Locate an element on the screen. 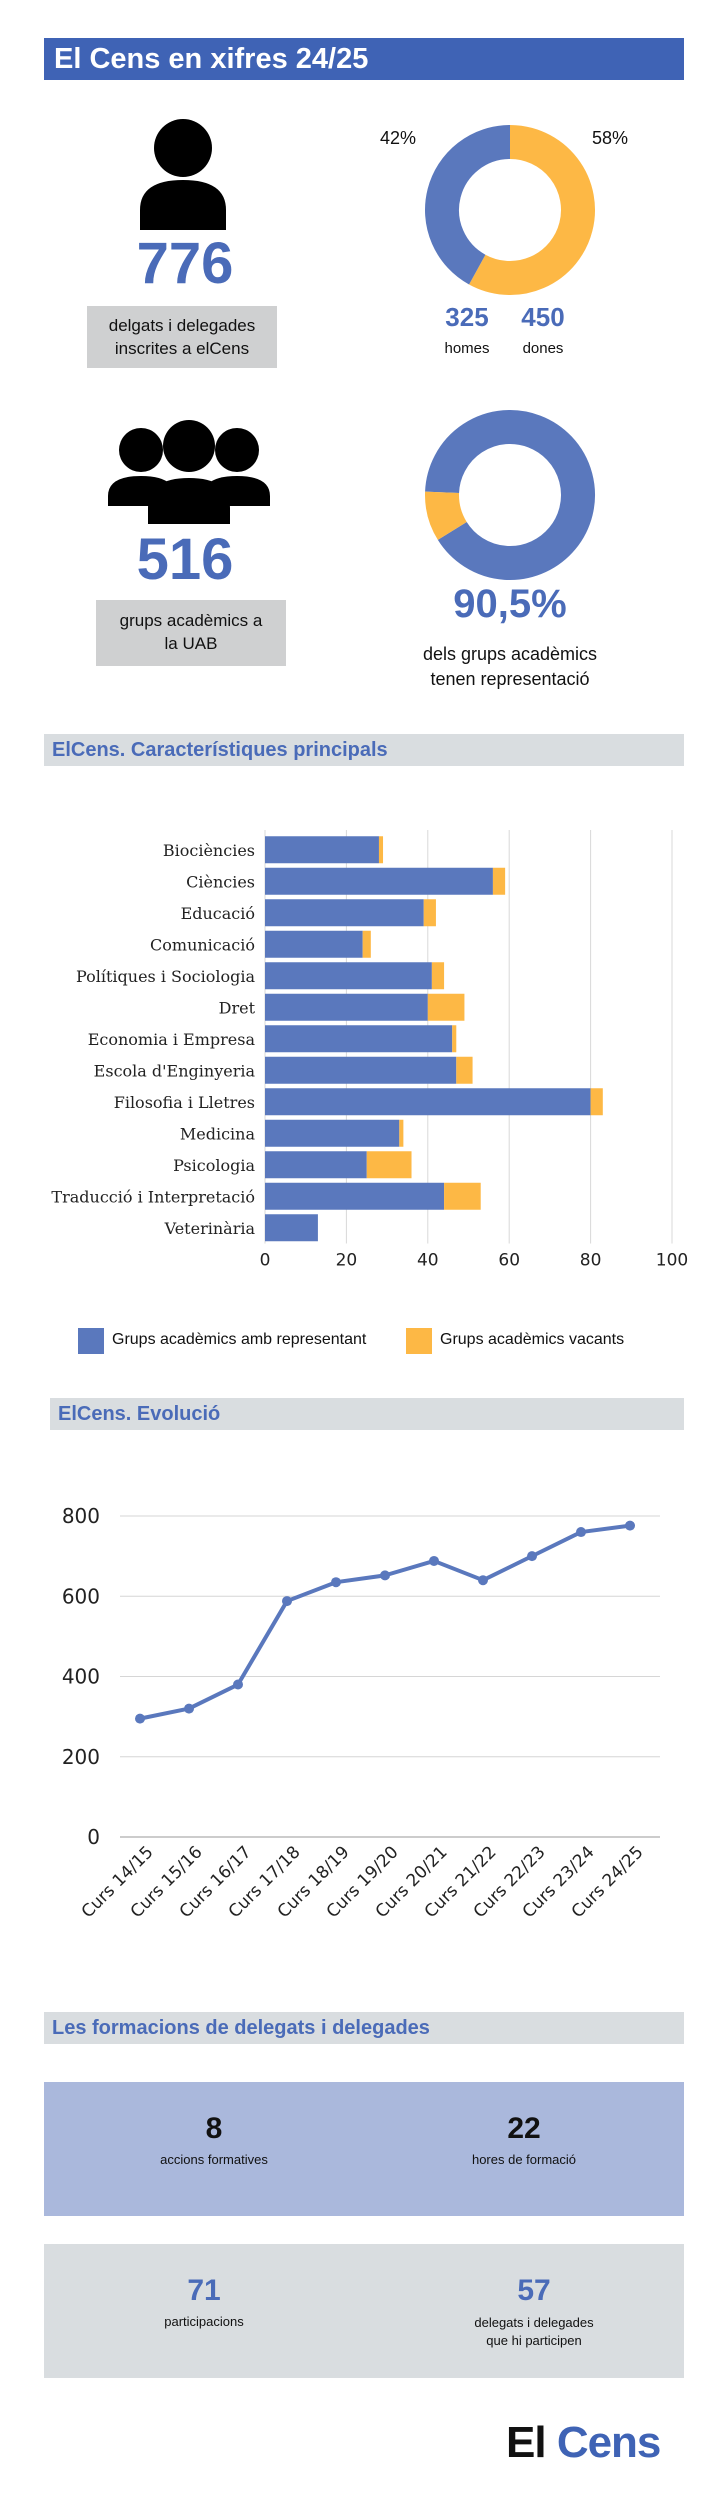 The height and width of the screenshot is (2500, 724). bar-category-label: Filosofia i Lletres is located at coordinates (184, 1102).